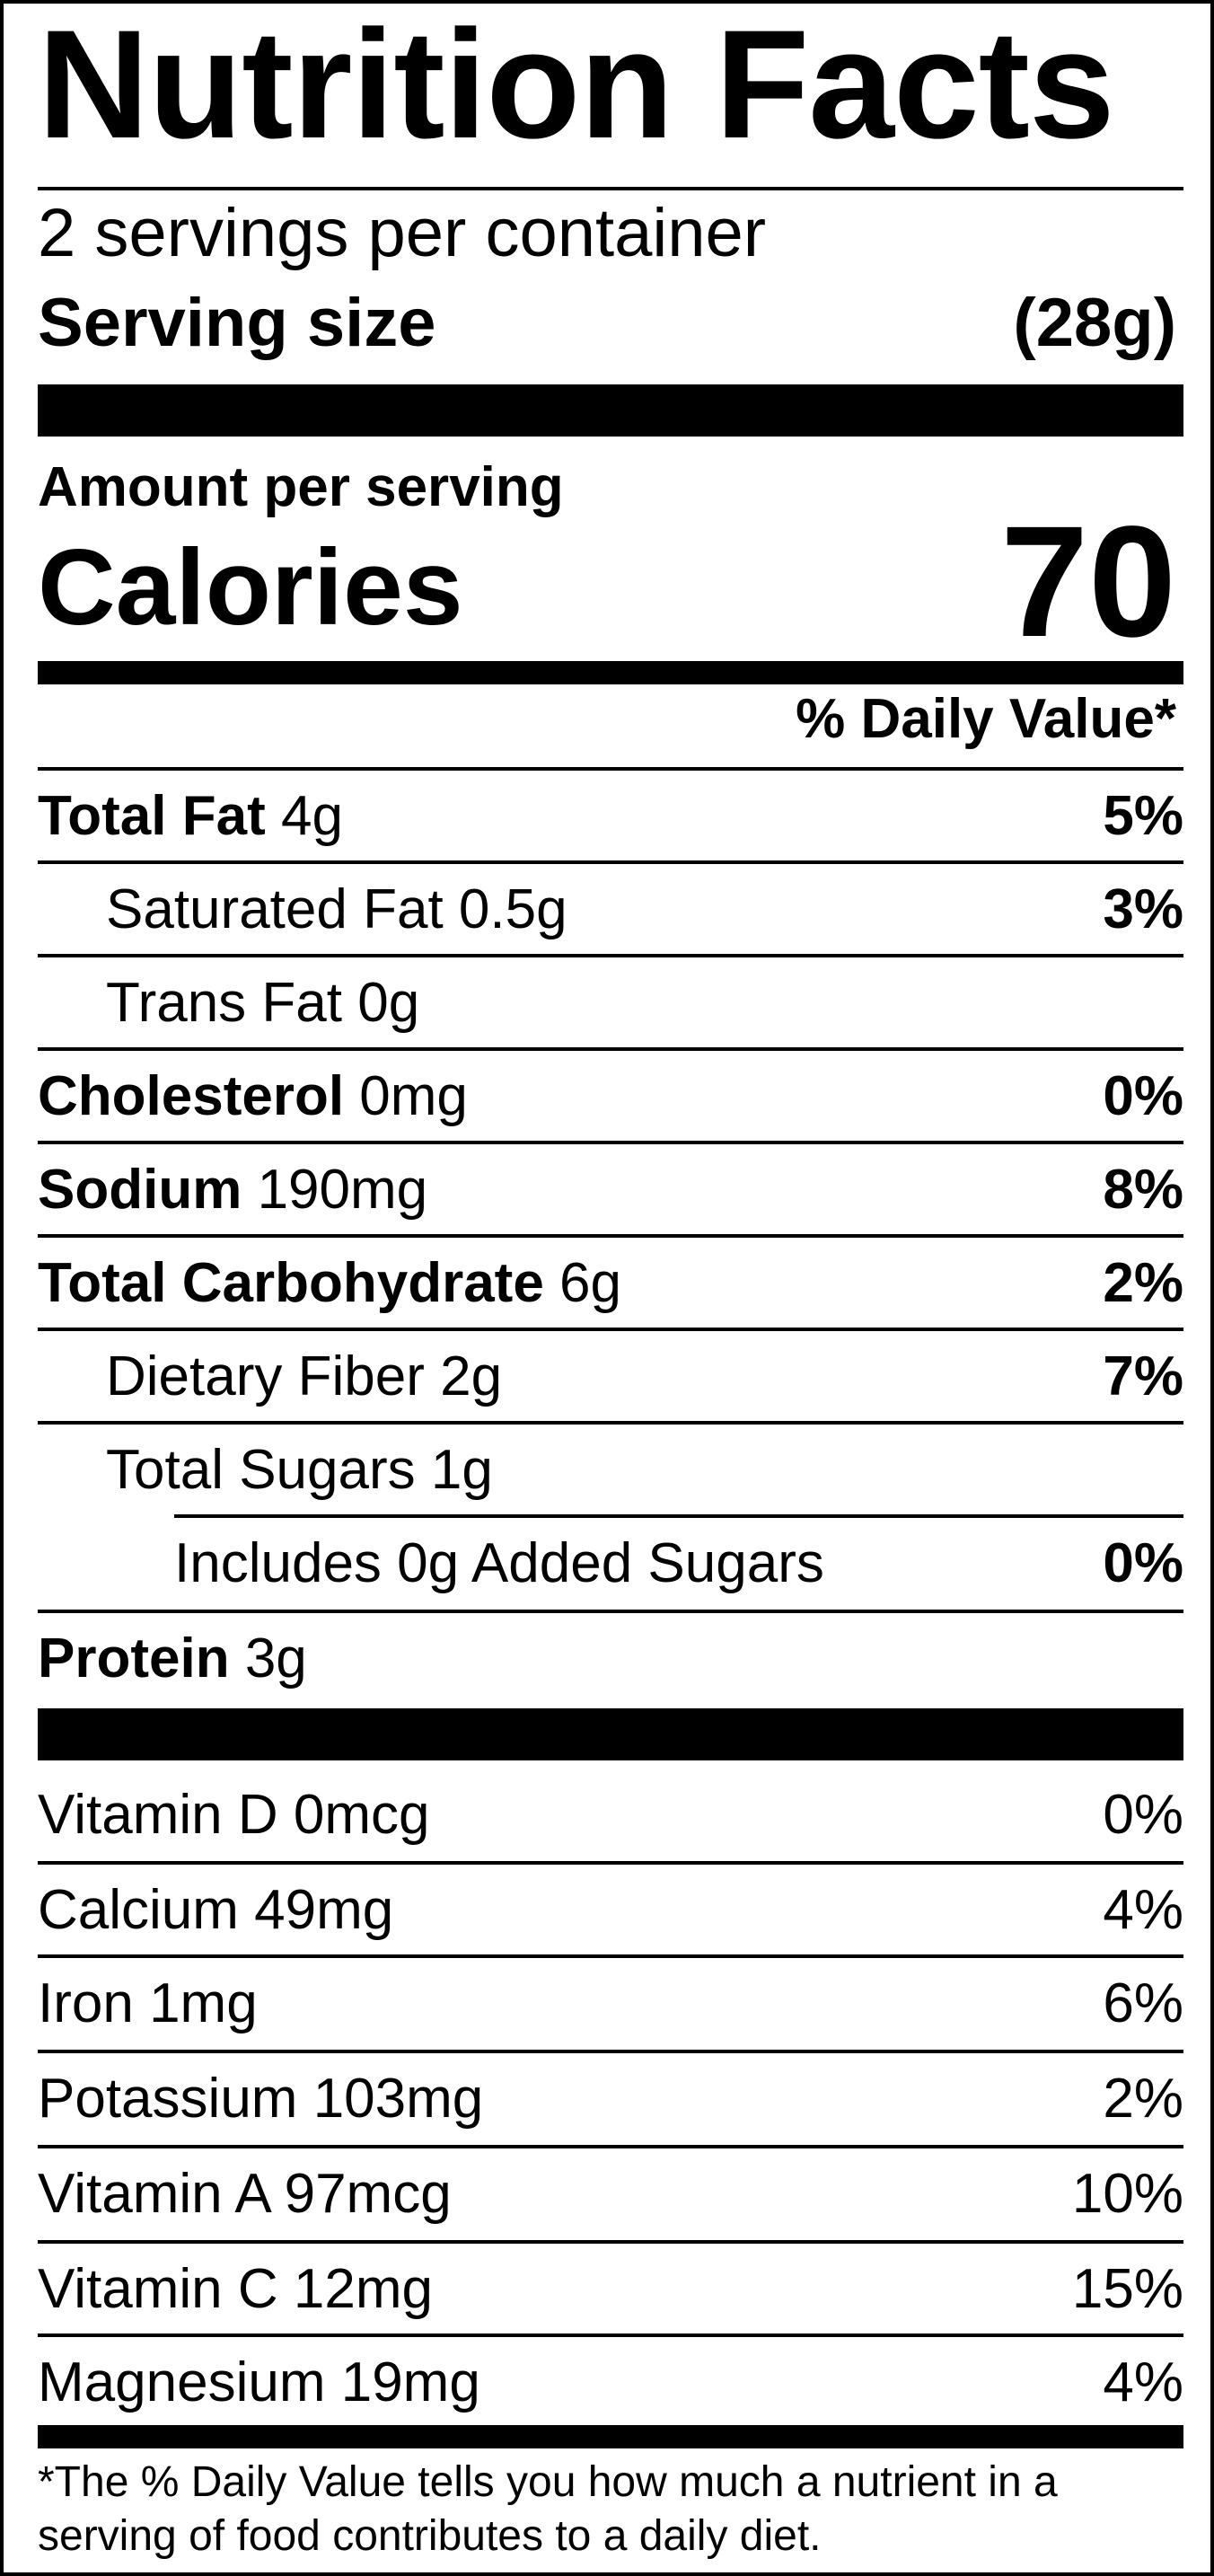  Describe the element at coordinates (134, 1658) in the screenshot. I see `nutrient-name: Protein` at that location.